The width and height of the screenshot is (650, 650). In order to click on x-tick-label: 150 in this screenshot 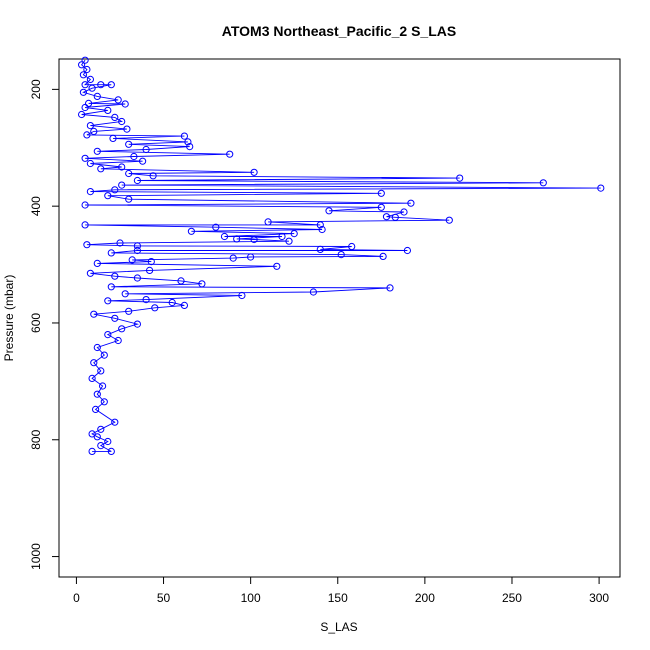, I will do `click(338, 598)`.